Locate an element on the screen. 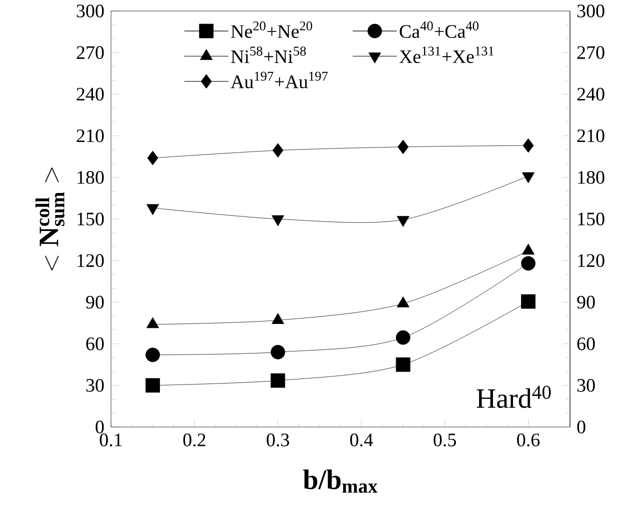  y2-tick-label: 120 is located at coordinates (591, 261).